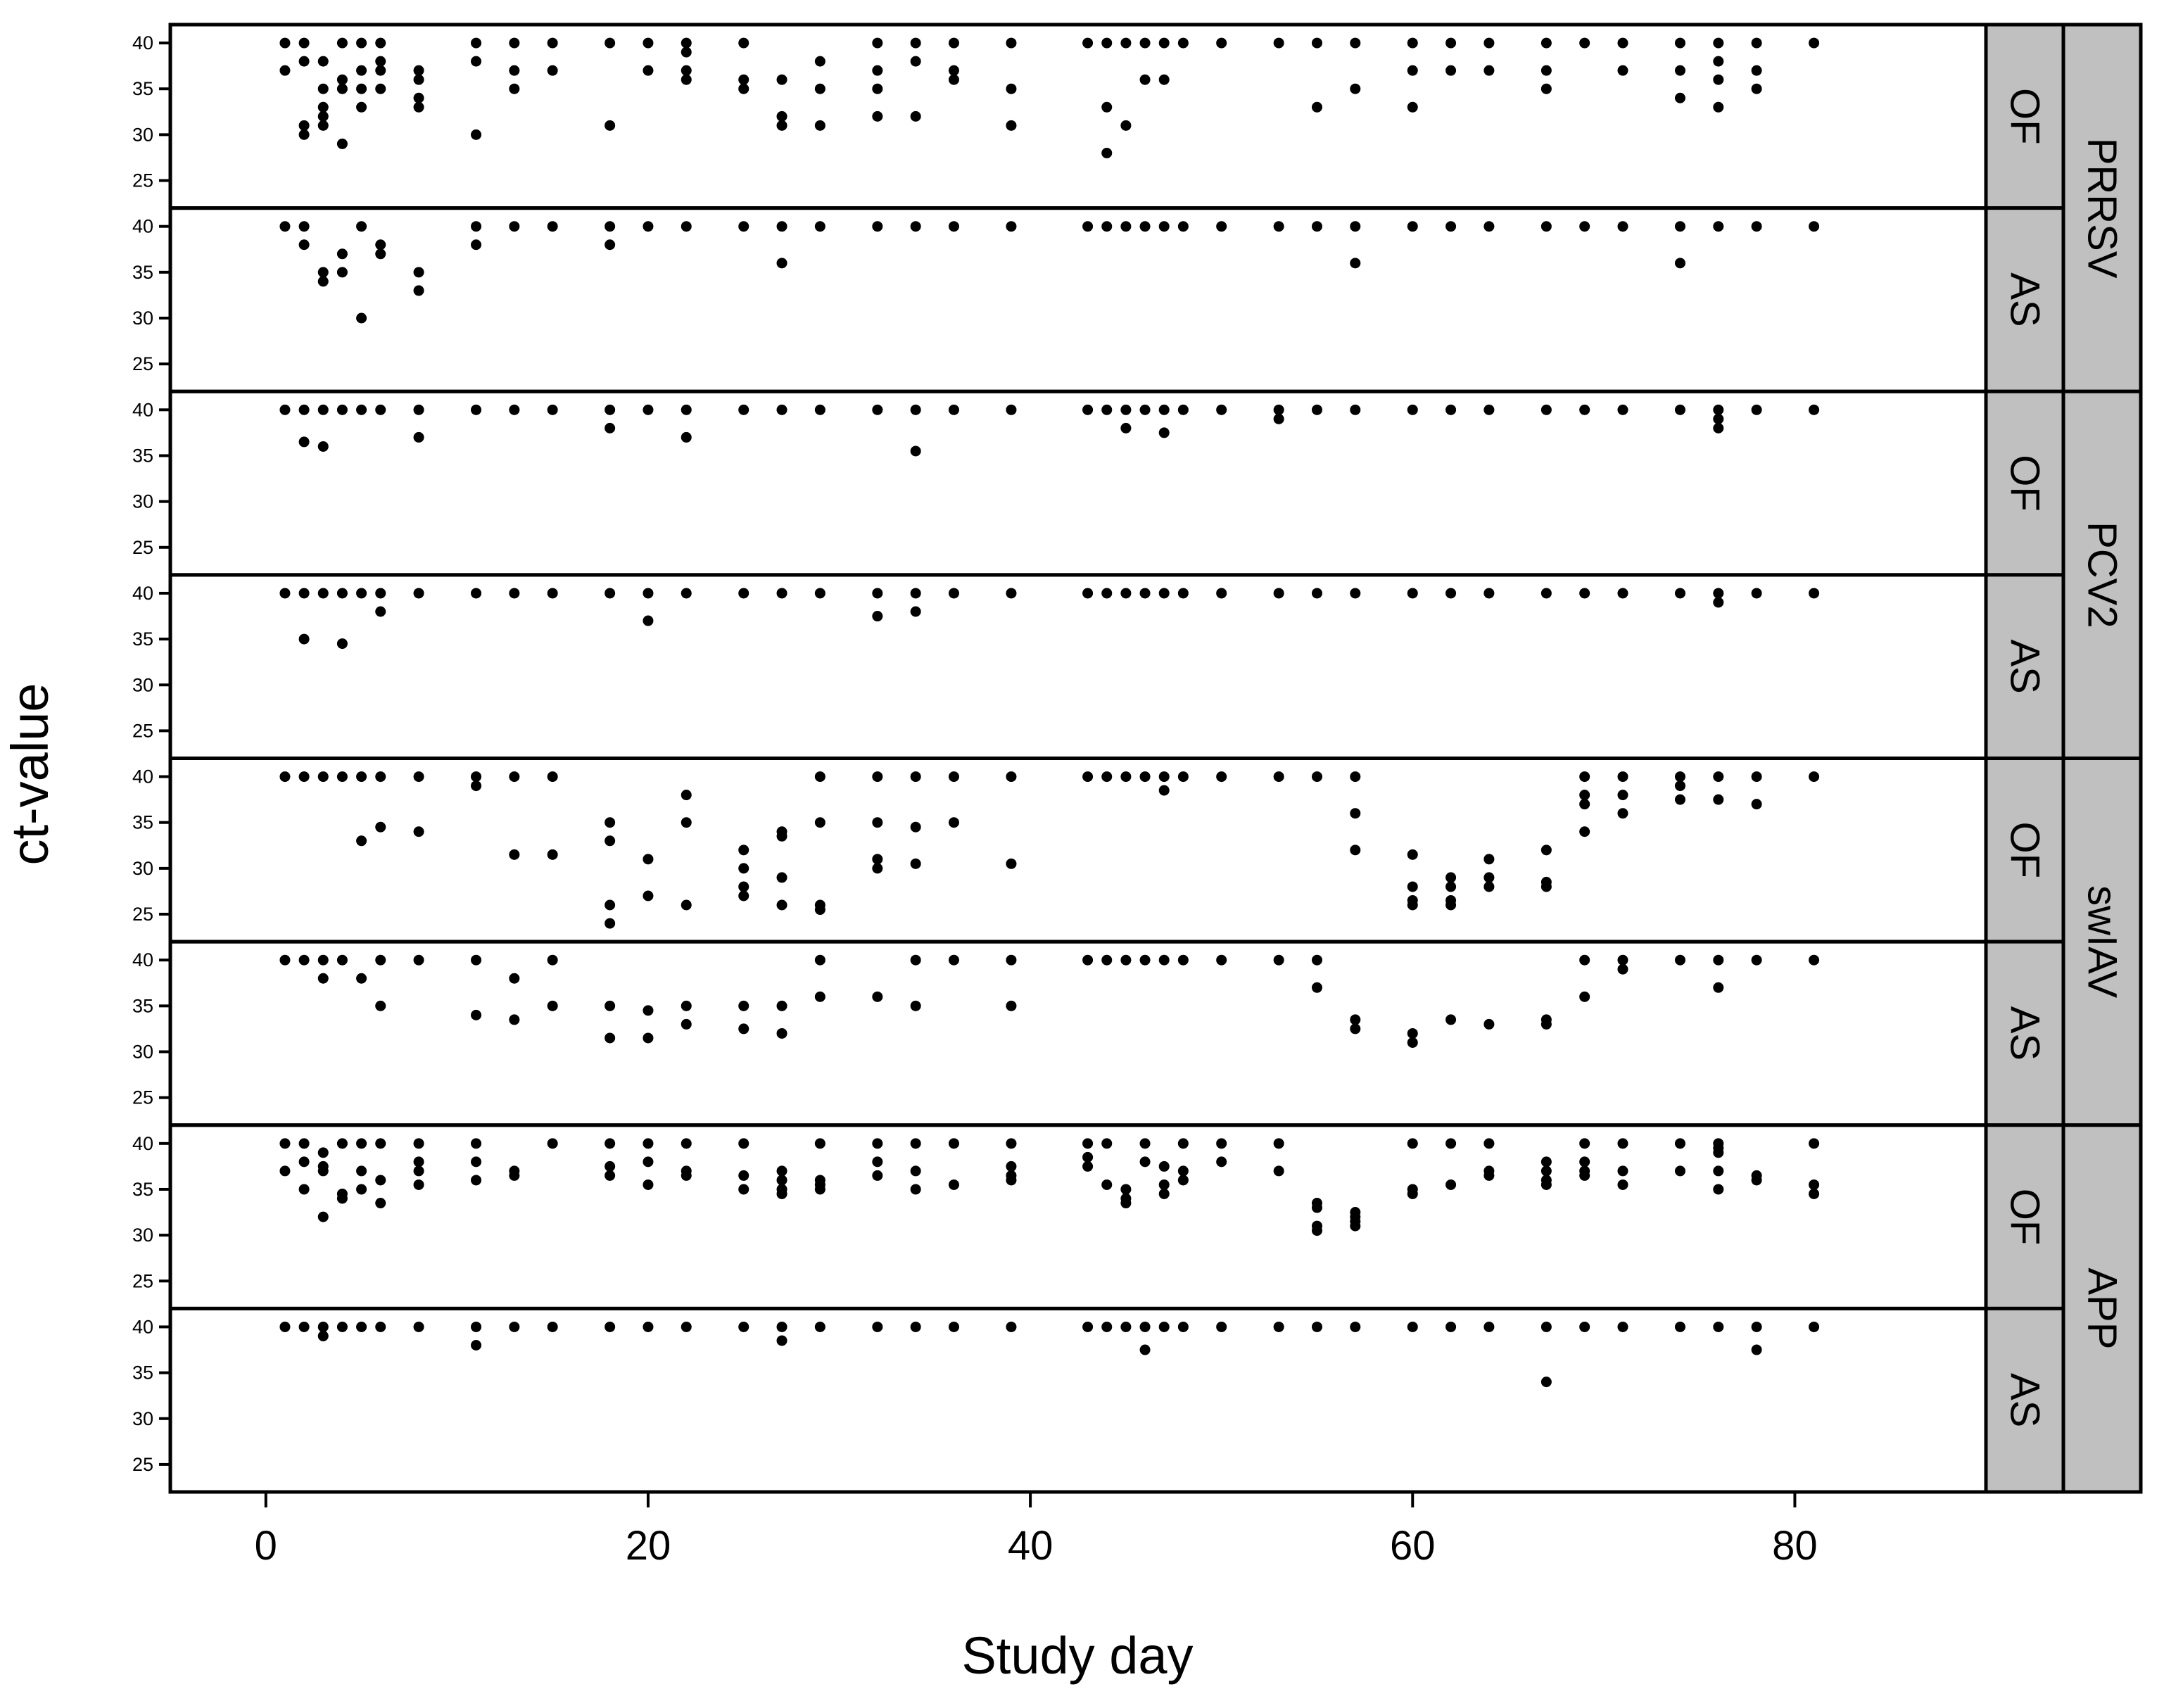 Image resolution: width=2164 pixels, height=1708 pixels. I want to click on y-tick-label: 25, so click(143, 180).